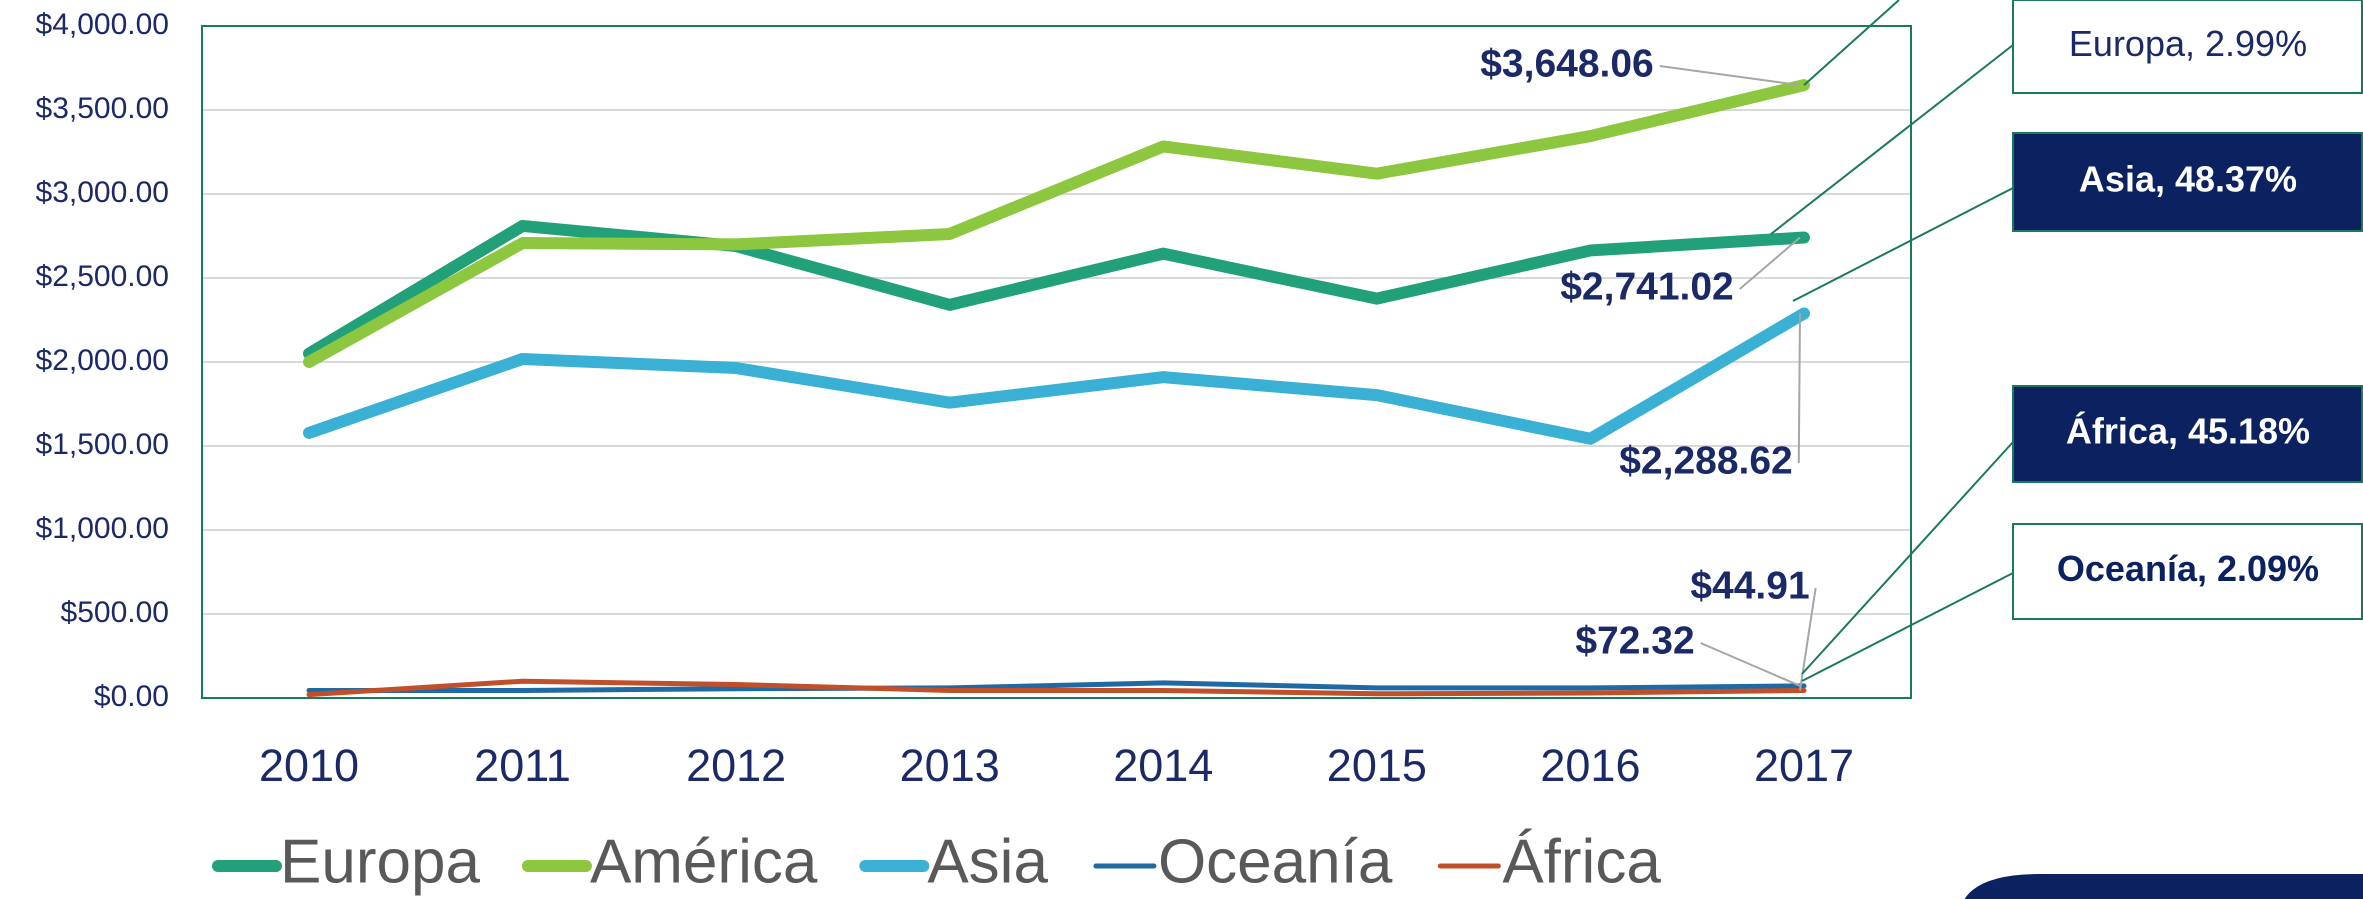 The image size is (2363, 899). What do you see at coordinates (102, 24) in the screenshot?
I see `y-tick-label: $4,000.00` at bounding box center [102, 24].